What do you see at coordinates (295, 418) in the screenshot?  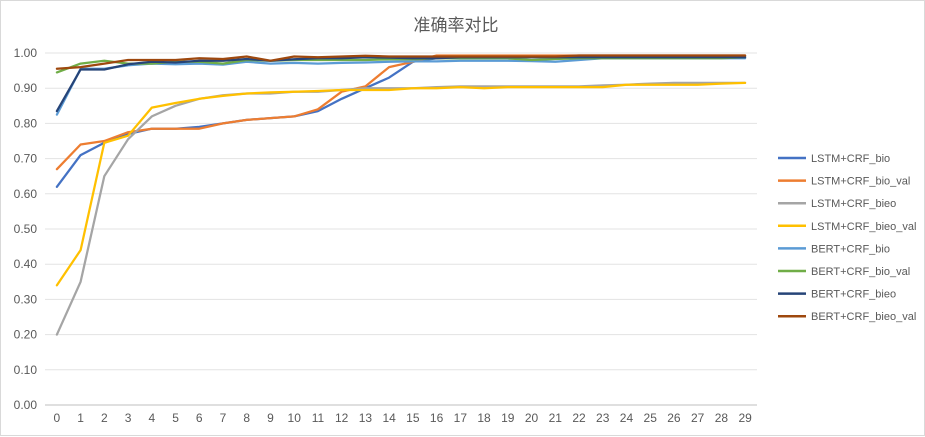 I see `x-tick-label: 10` at bounding box center [295, 418].